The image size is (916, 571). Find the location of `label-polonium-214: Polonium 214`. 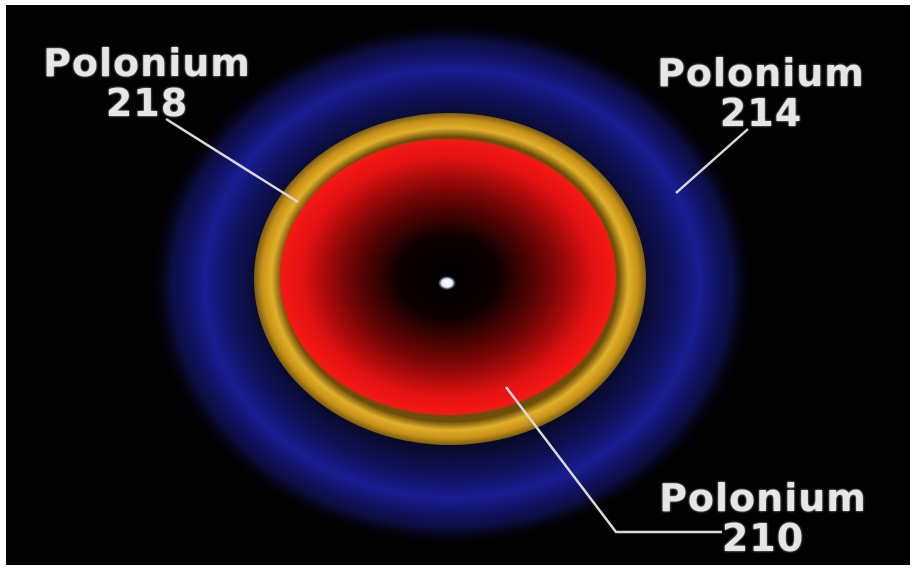

label-polonium-214: Polonium 214 is located at coordinates (761, 93).